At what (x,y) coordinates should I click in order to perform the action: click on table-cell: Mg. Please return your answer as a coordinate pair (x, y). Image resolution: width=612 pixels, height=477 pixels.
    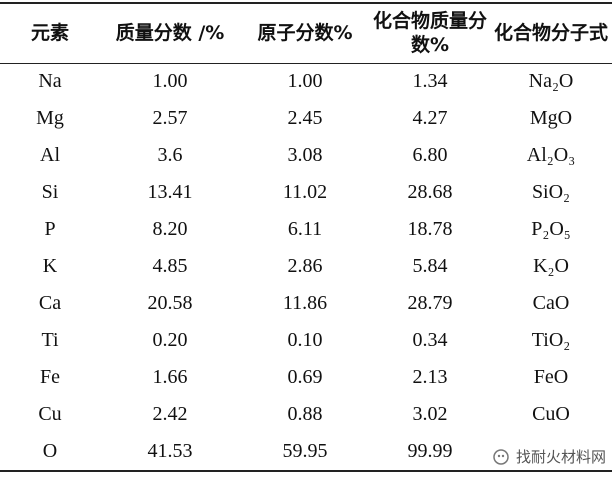
    Looking at the image, I should click on (50, 118).